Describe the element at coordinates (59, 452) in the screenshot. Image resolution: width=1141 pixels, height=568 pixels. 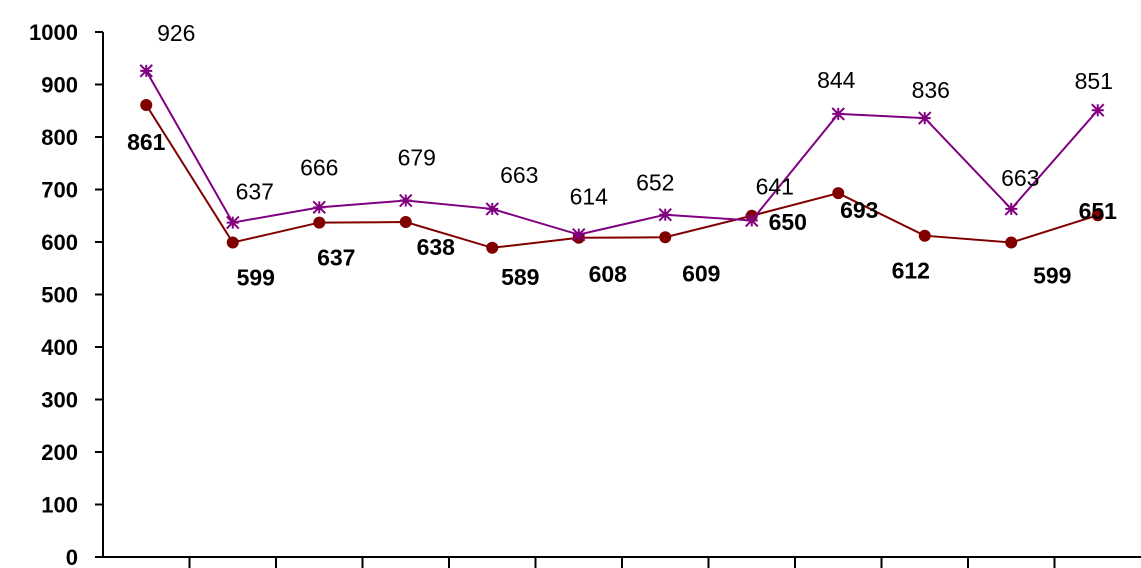
I see `y-tick-label: 200` at that location.